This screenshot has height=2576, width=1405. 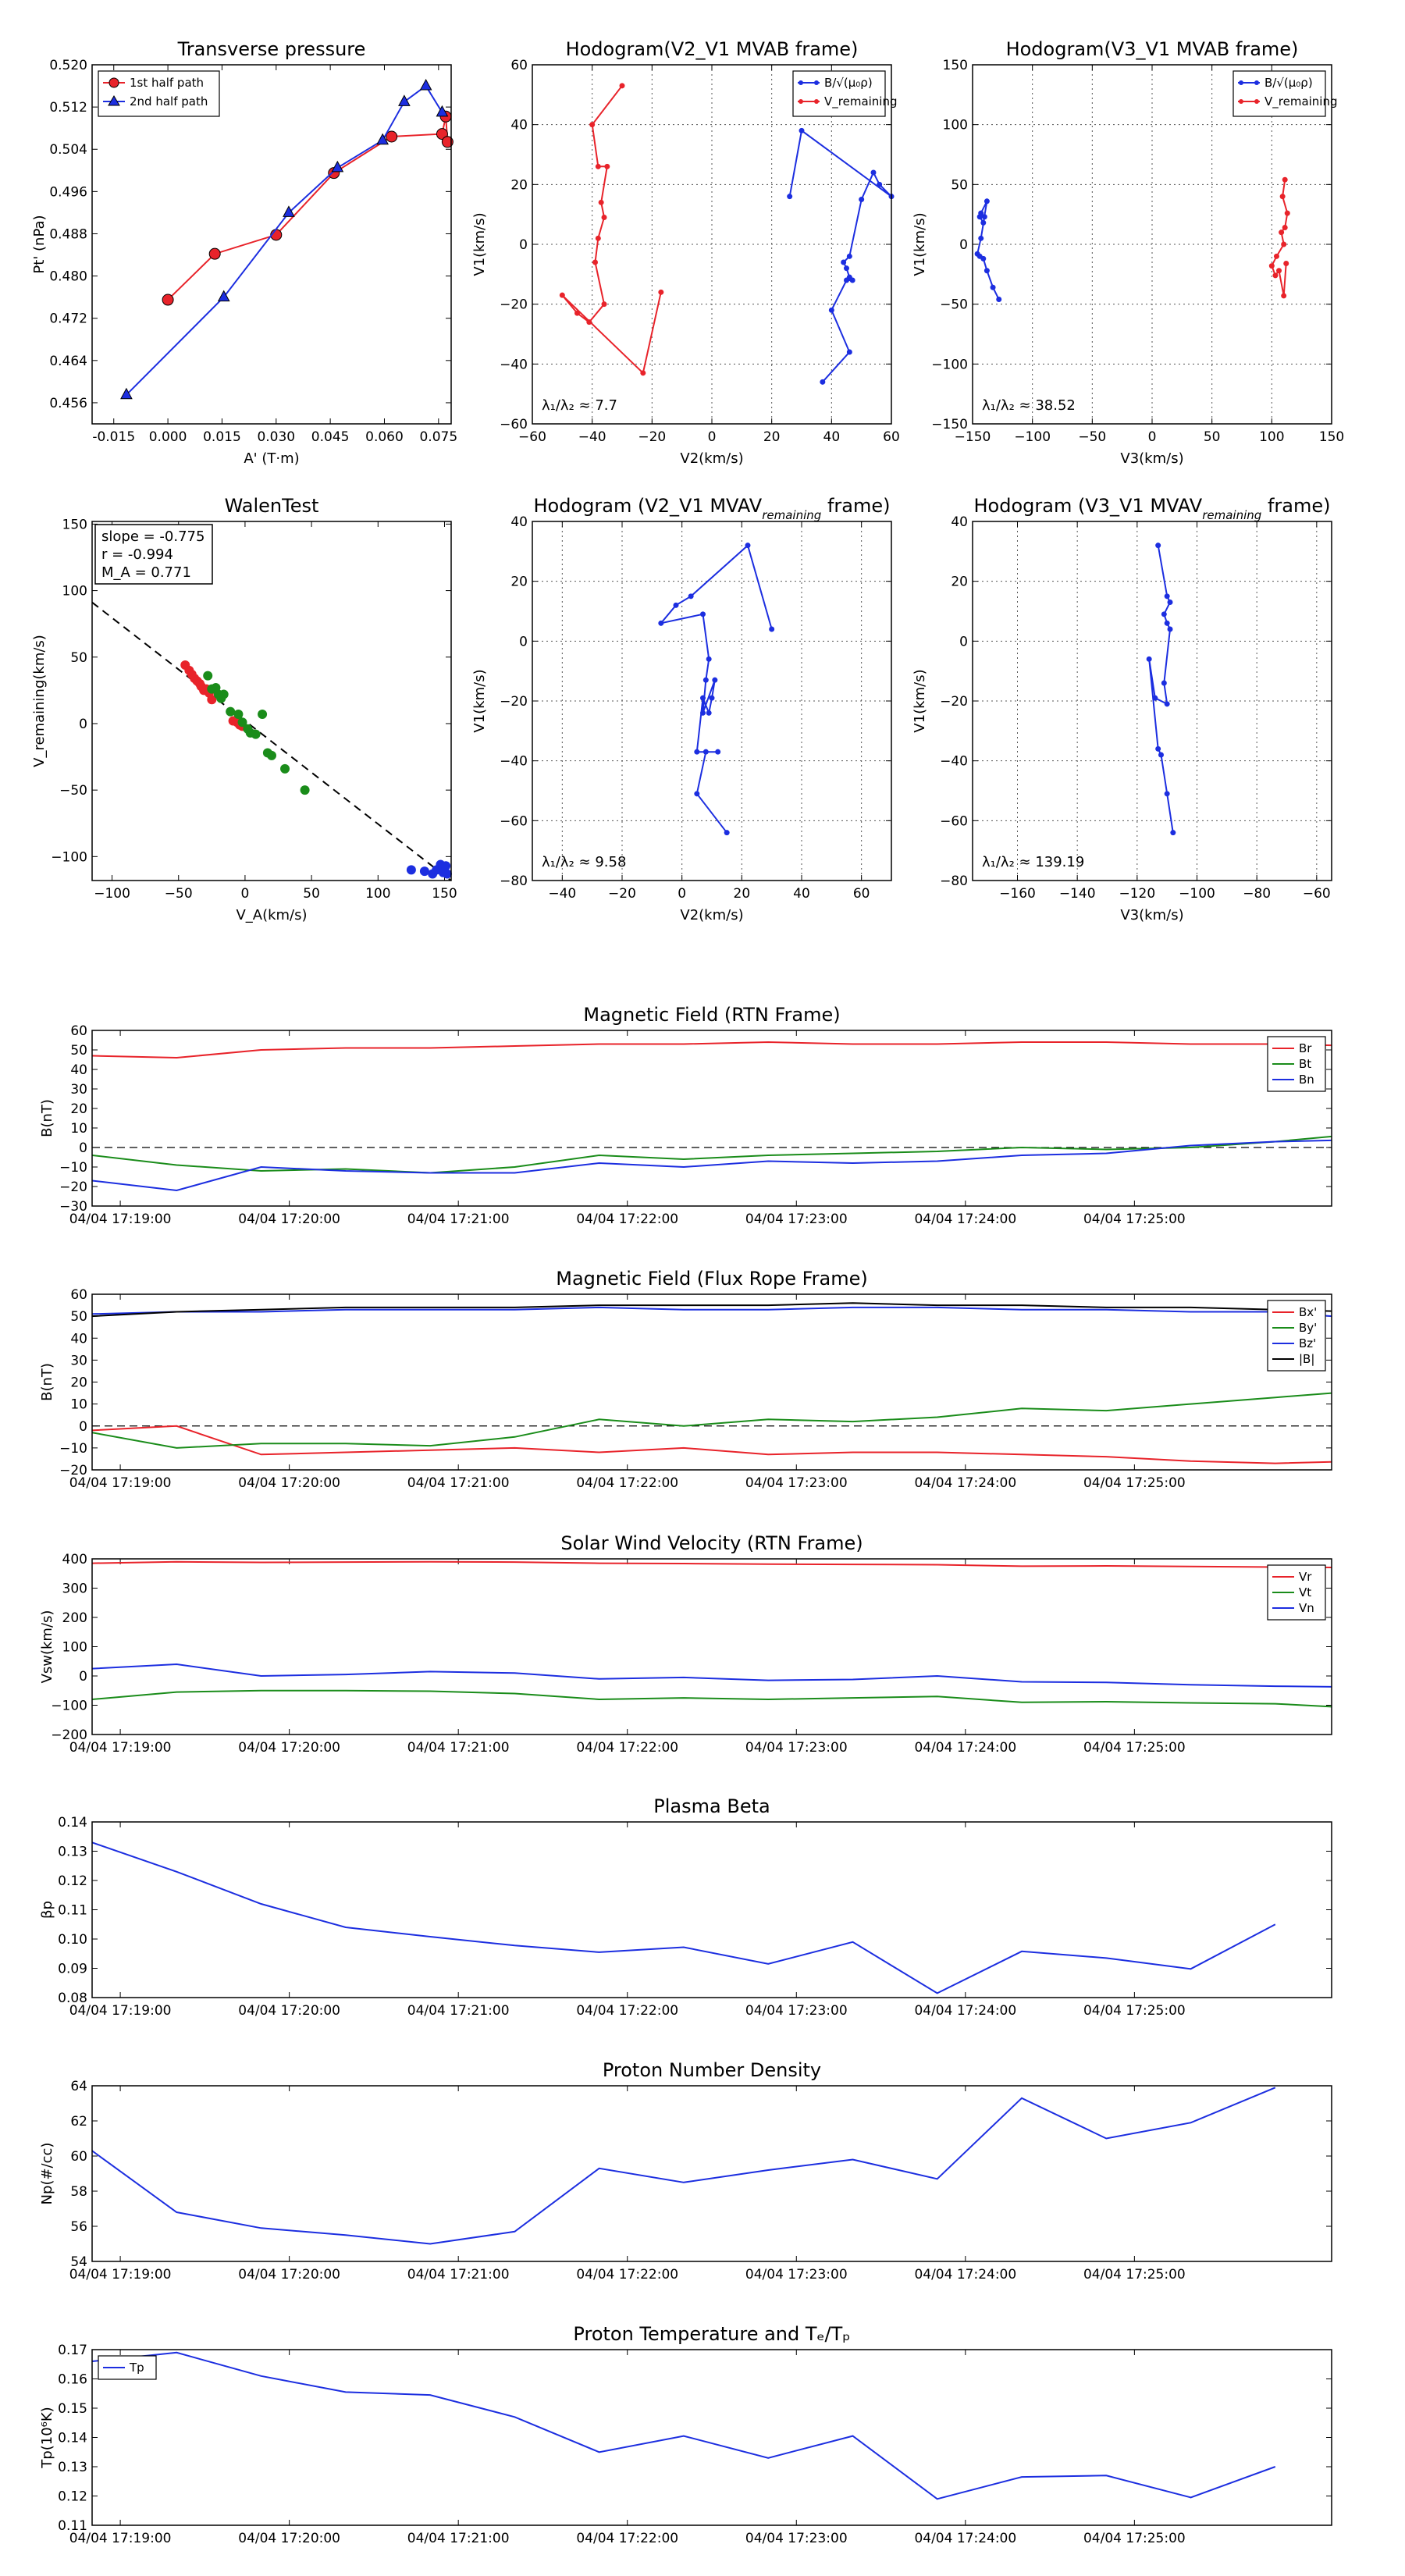 What do you see at coordinates (963, 245) in the screenshot?
I see `y-tick-label: 0` at bounding box center [963, 245].